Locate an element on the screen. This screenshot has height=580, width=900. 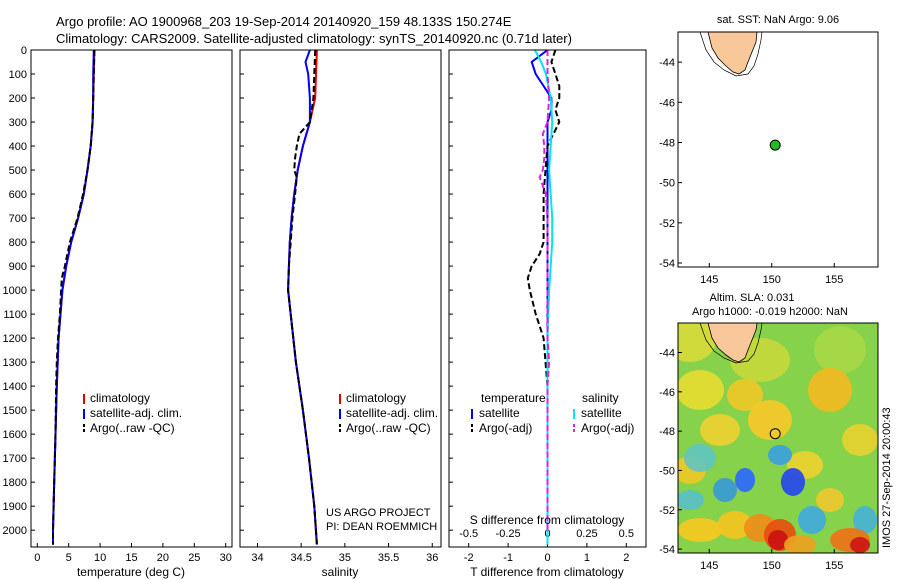
salinity-xtick-label: 36 is located at coordinates (432, 558).